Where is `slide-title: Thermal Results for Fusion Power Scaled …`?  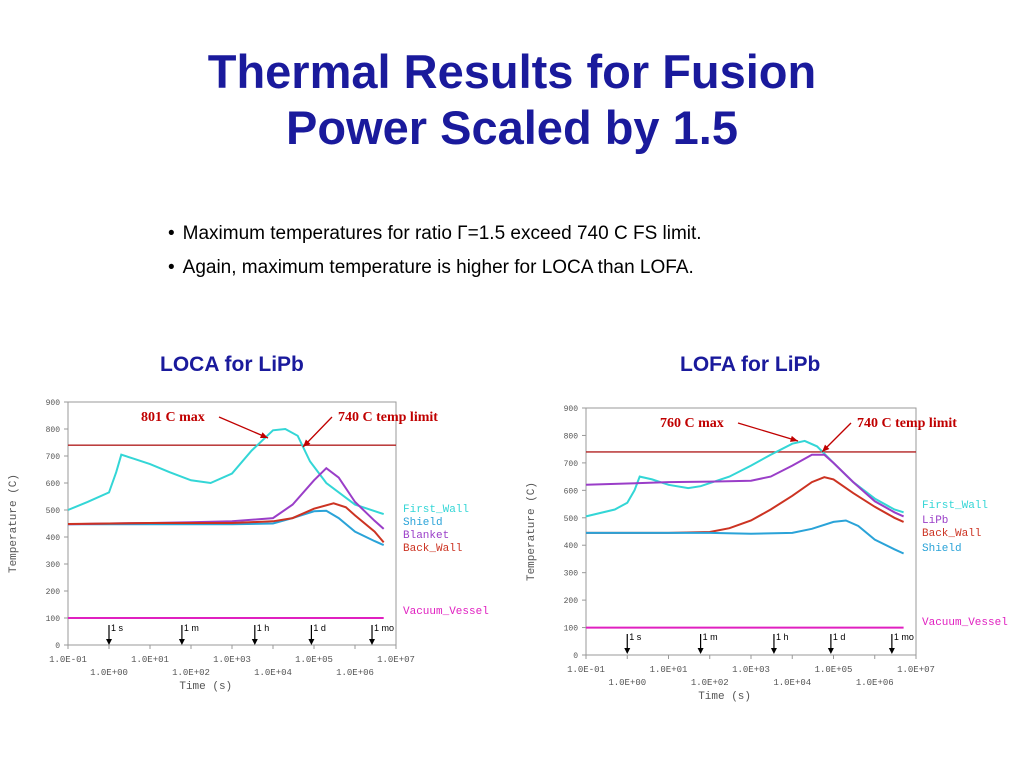
slide-title: Thermal Results for Fusion Power Scaled … is located at coordinates (512, 100).